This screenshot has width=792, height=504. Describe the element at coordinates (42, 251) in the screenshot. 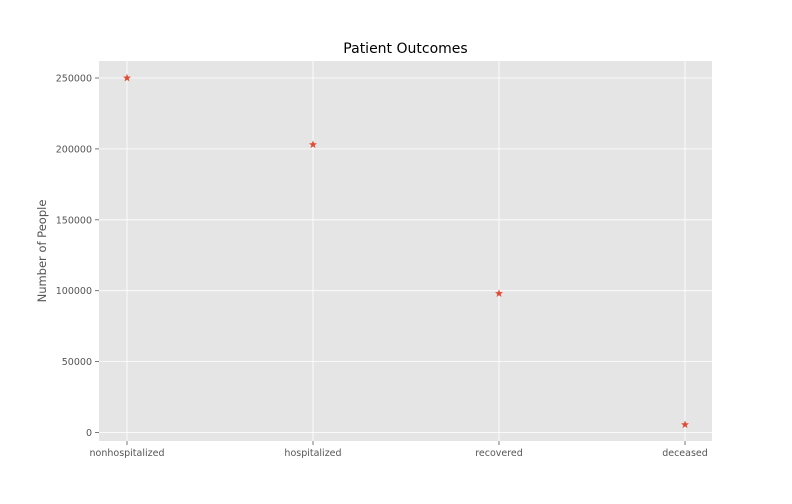

I see `y-axis-label: Number of People` at that location.